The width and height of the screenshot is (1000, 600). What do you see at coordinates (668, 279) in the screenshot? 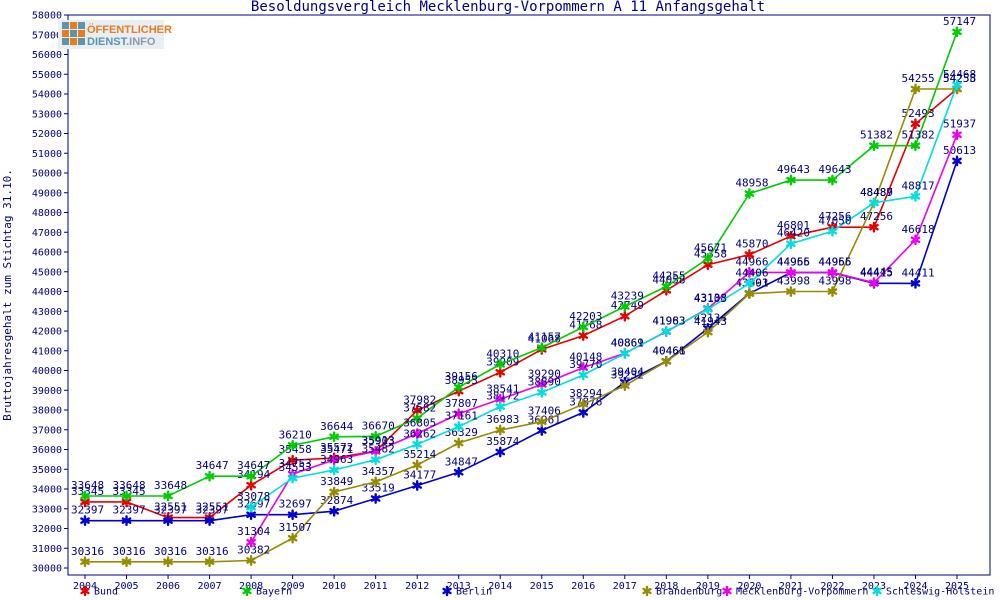
I see `data-label-bund: 44058` at bounding box center [668, 279].